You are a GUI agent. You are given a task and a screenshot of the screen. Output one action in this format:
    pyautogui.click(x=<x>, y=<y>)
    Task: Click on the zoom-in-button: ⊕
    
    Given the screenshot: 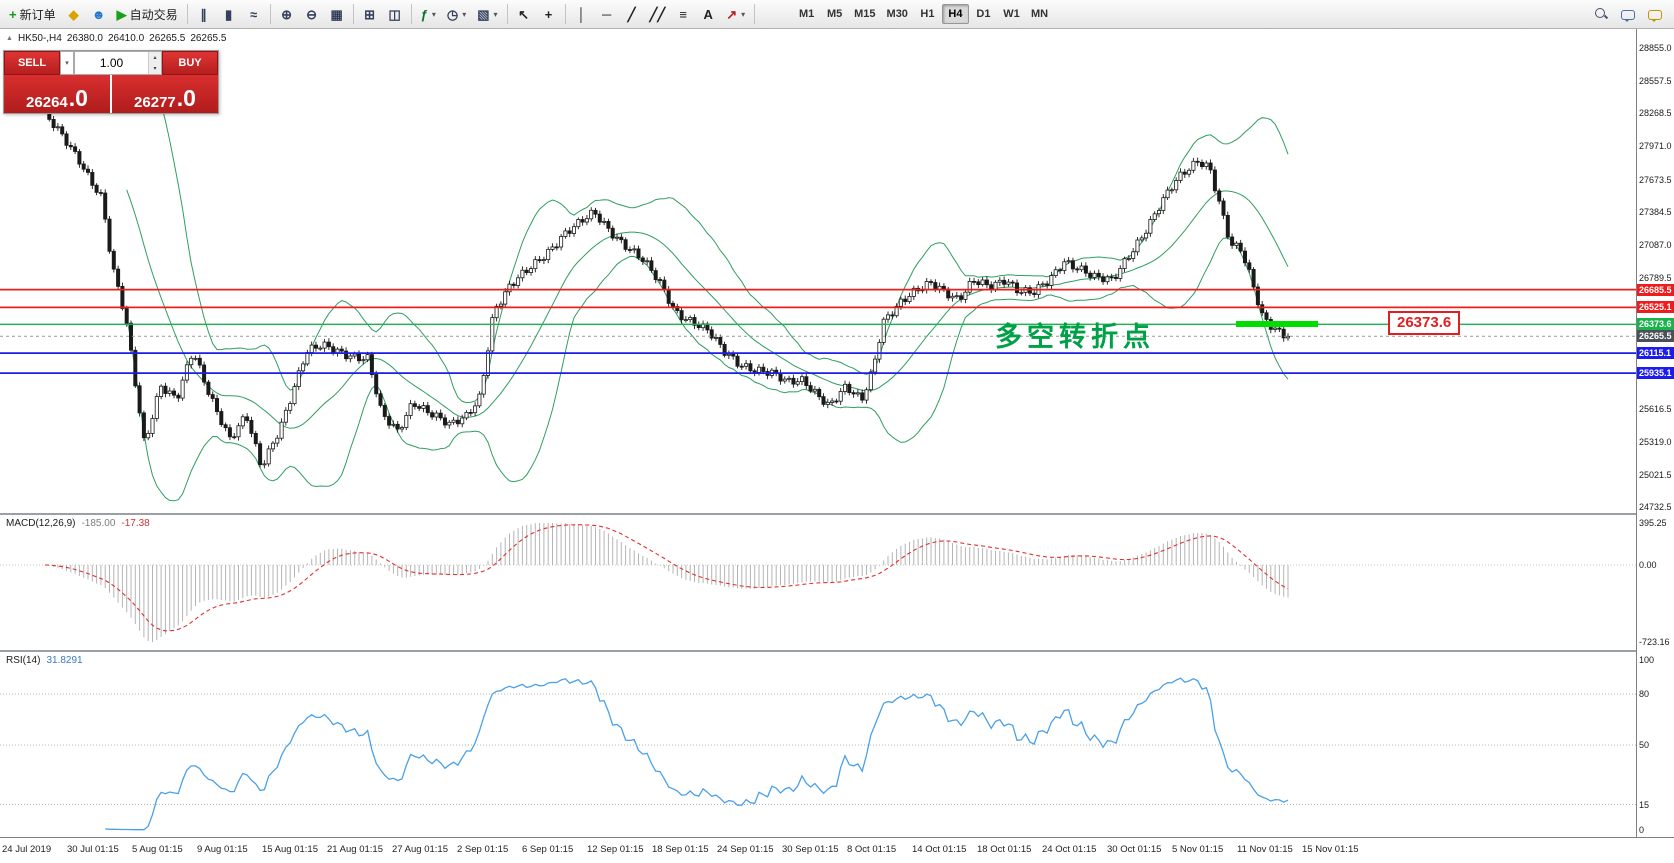 What is the action you would take?
    pyautogui.click(x=287, y=14)
    